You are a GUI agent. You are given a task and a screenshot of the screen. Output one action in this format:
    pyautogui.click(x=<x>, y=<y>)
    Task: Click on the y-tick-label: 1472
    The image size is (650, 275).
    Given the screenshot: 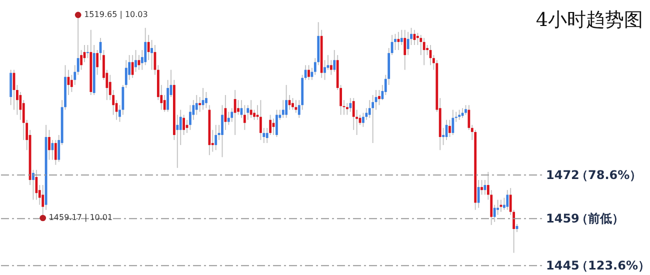 What is the action you would take?
    pyautogui.click(x=563, y=175)
    